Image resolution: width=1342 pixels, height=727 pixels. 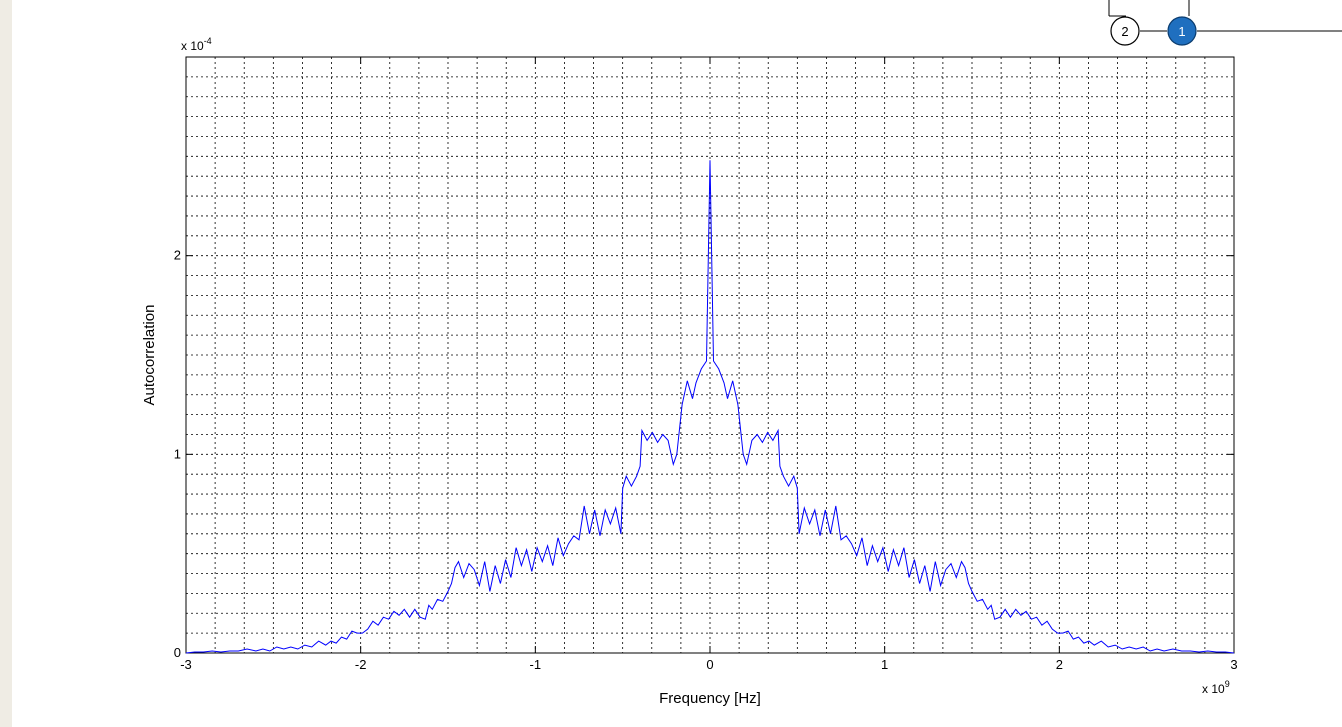 I want to click on marker-label: 2, so click(x=1124, y=31).